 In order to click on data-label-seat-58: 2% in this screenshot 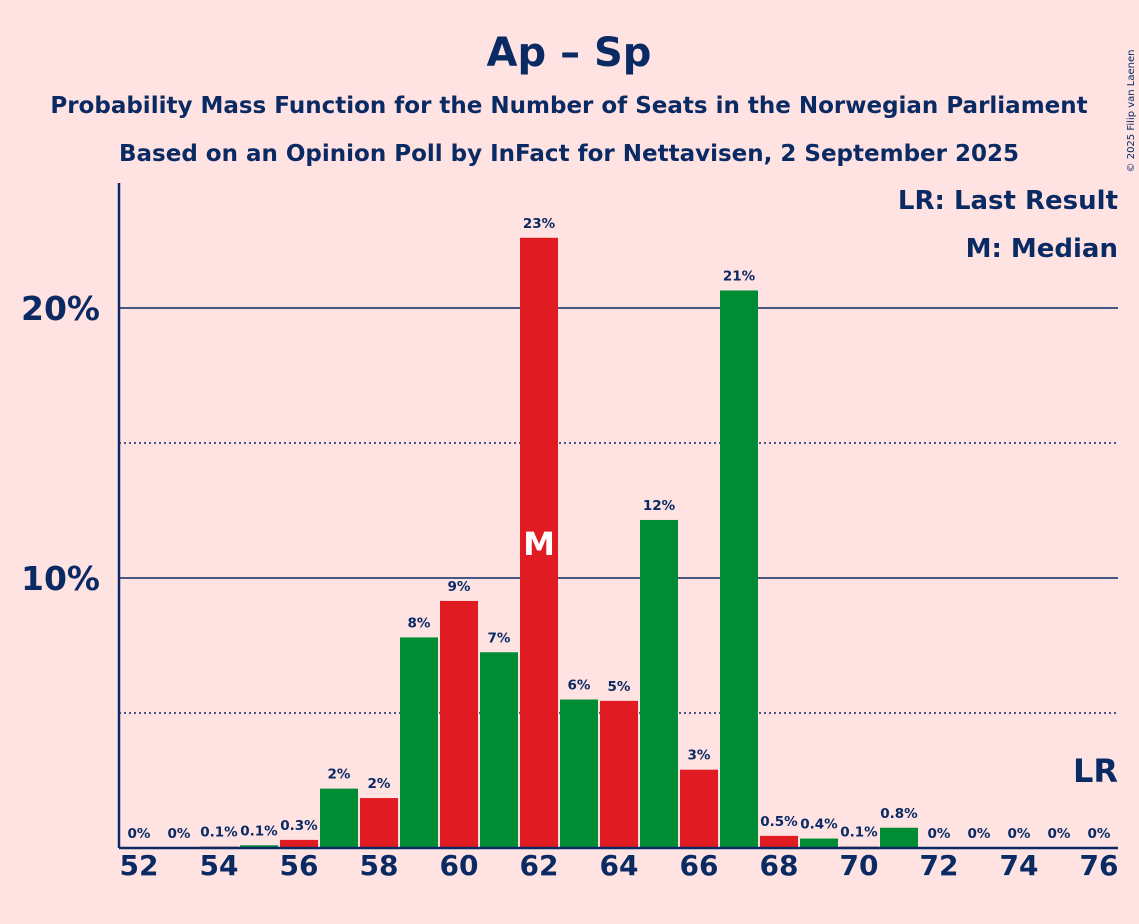, I will do `click(379, 784)`.